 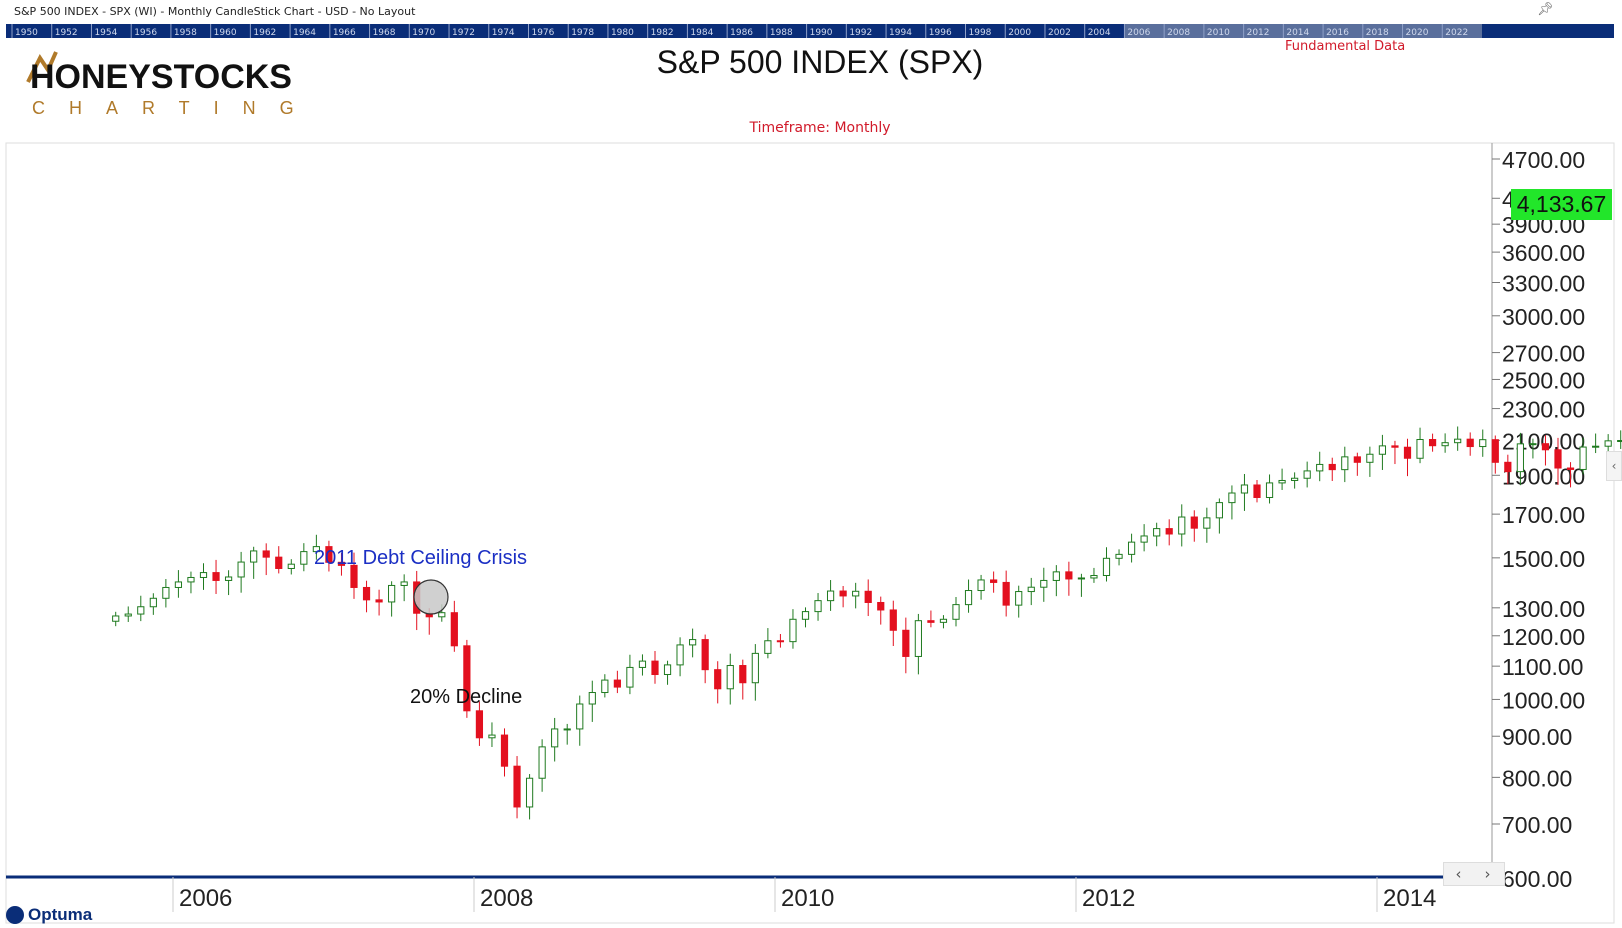 I want to click on navigator-year-label: 2018, so click(x=1377, y=33).